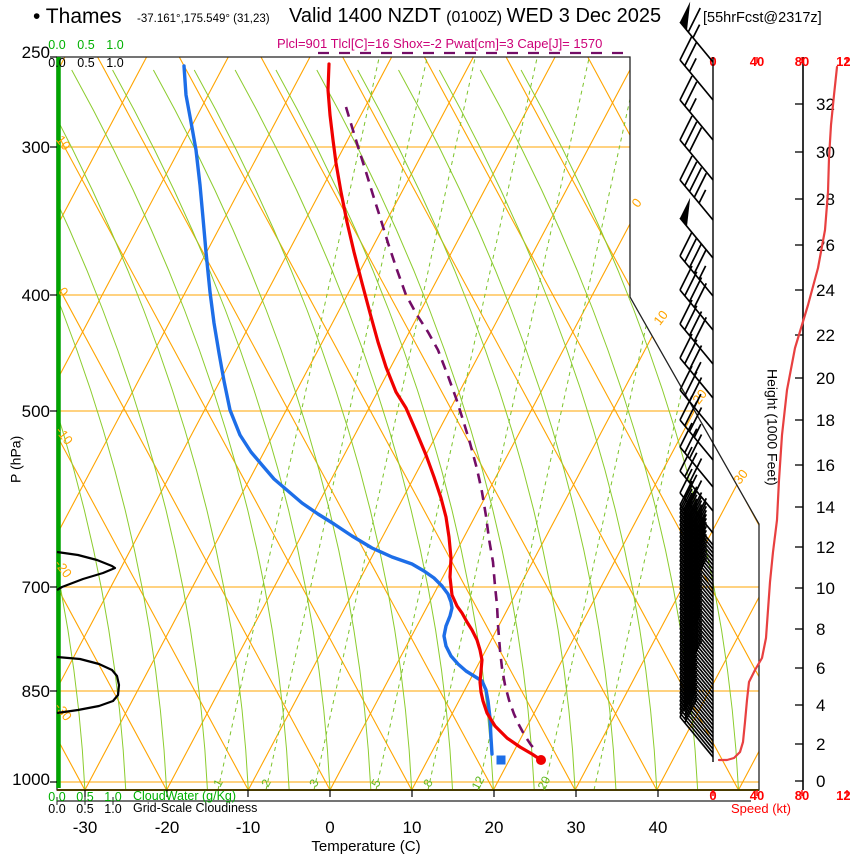 The height and width of the screenshot is (860, 850). What do you see at coordinates (521, 760) in the screenshot?
I see `surface-markers` at bounding box center [521, 760].